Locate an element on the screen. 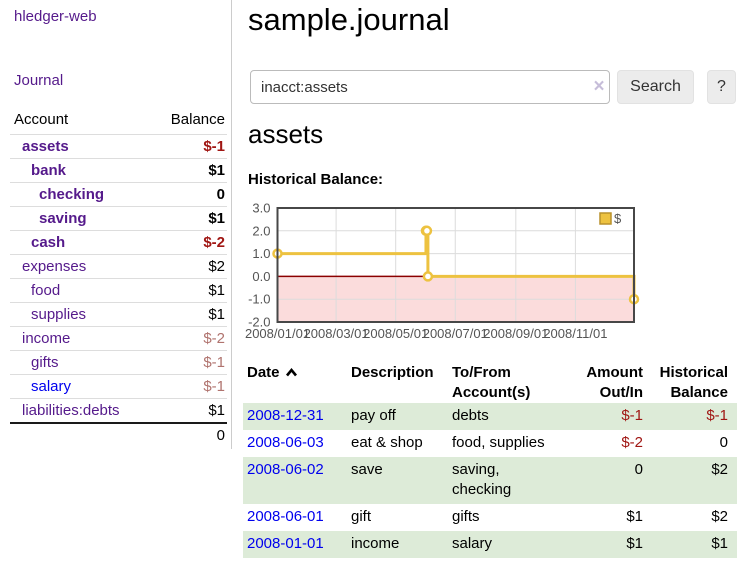 The height and width of the screenshot is (582, 742). transaction-description: eat & shop is located at coordinates (387, 442).